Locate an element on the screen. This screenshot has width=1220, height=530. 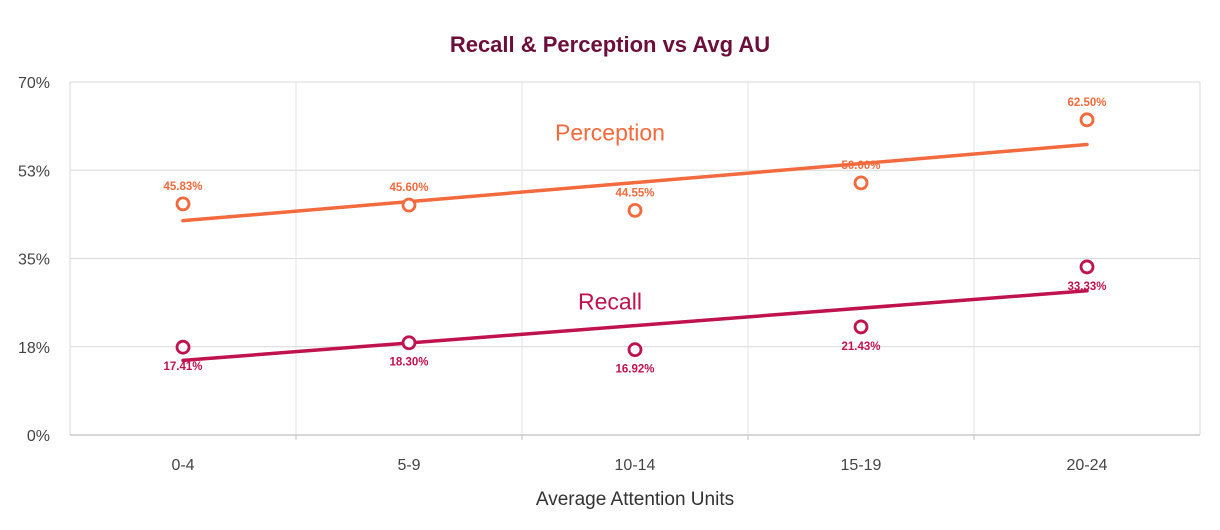
chart-title: Recall & Perception vs Avg AU is located at coordinates (610, 44).